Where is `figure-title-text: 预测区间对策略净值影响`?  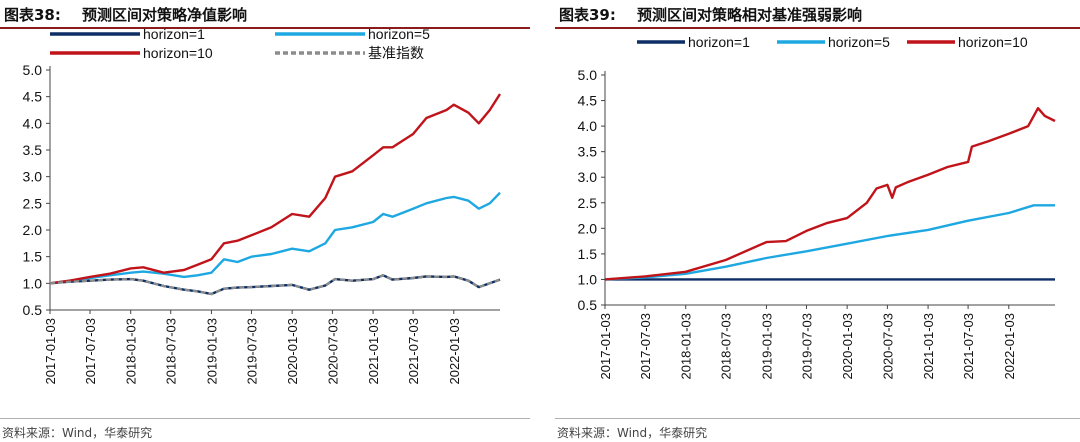
figure-title-text: 预测区间对策略净值影响 is located at coordinates (165, 15).